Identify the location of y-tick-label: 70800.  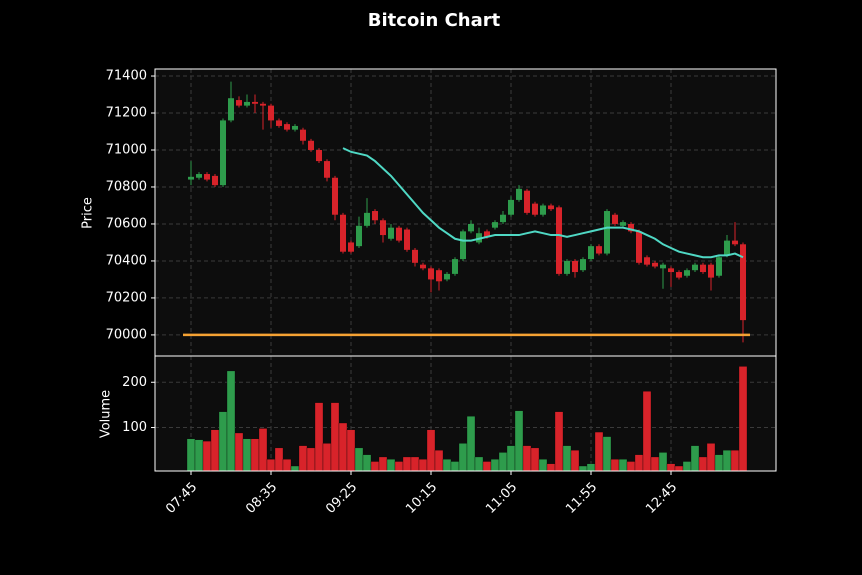
(126, 186).